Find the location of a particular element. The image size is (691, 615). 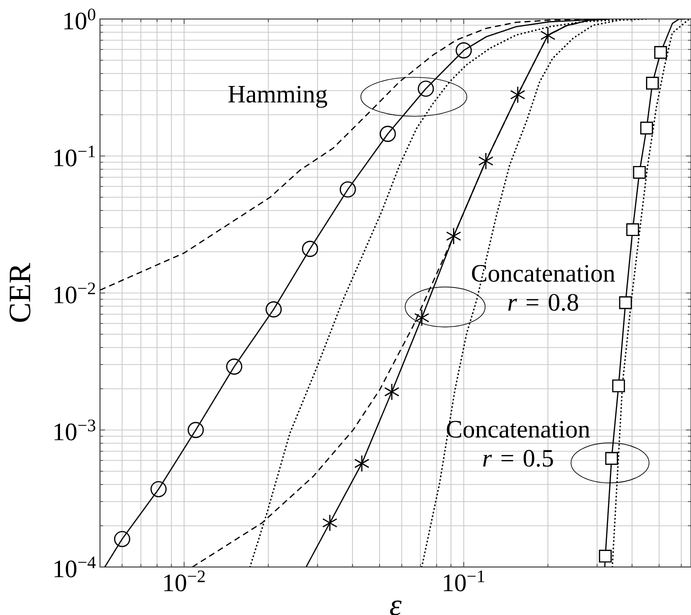

annotation: Hamming is located at coordinates (278, 97).